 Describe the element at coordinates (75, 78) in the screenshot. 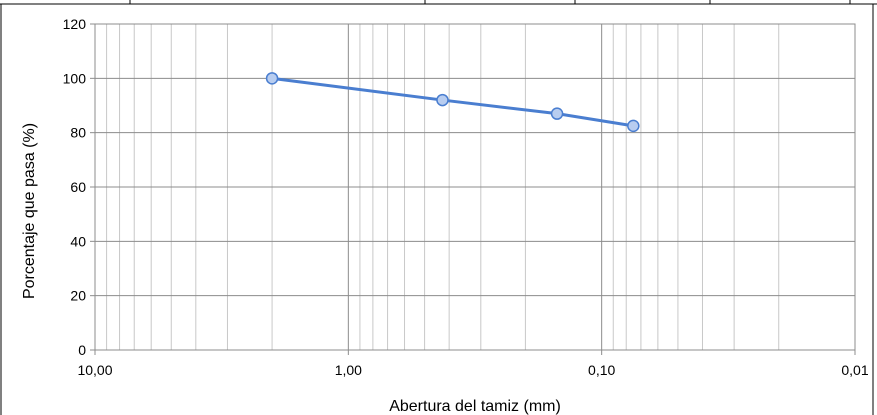

I see `y-tick-label: 100` at that location.